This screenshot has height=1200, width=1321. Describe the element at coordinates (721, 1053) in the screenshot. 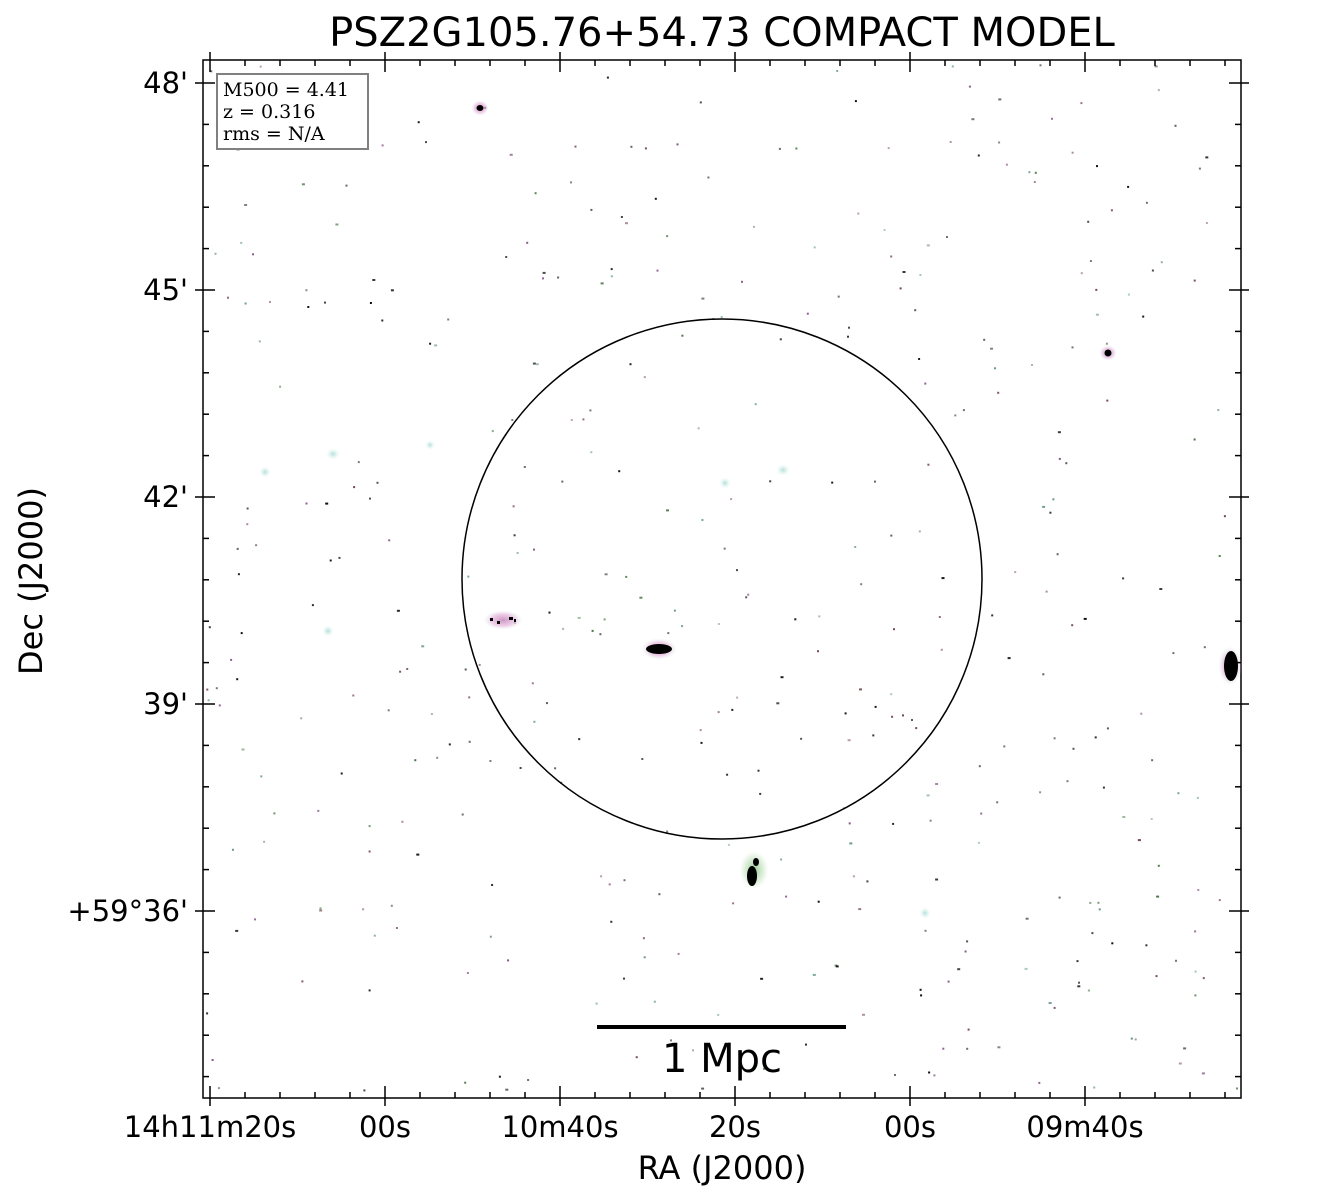

I see `scale-bar: 1 Mpc` at that location.